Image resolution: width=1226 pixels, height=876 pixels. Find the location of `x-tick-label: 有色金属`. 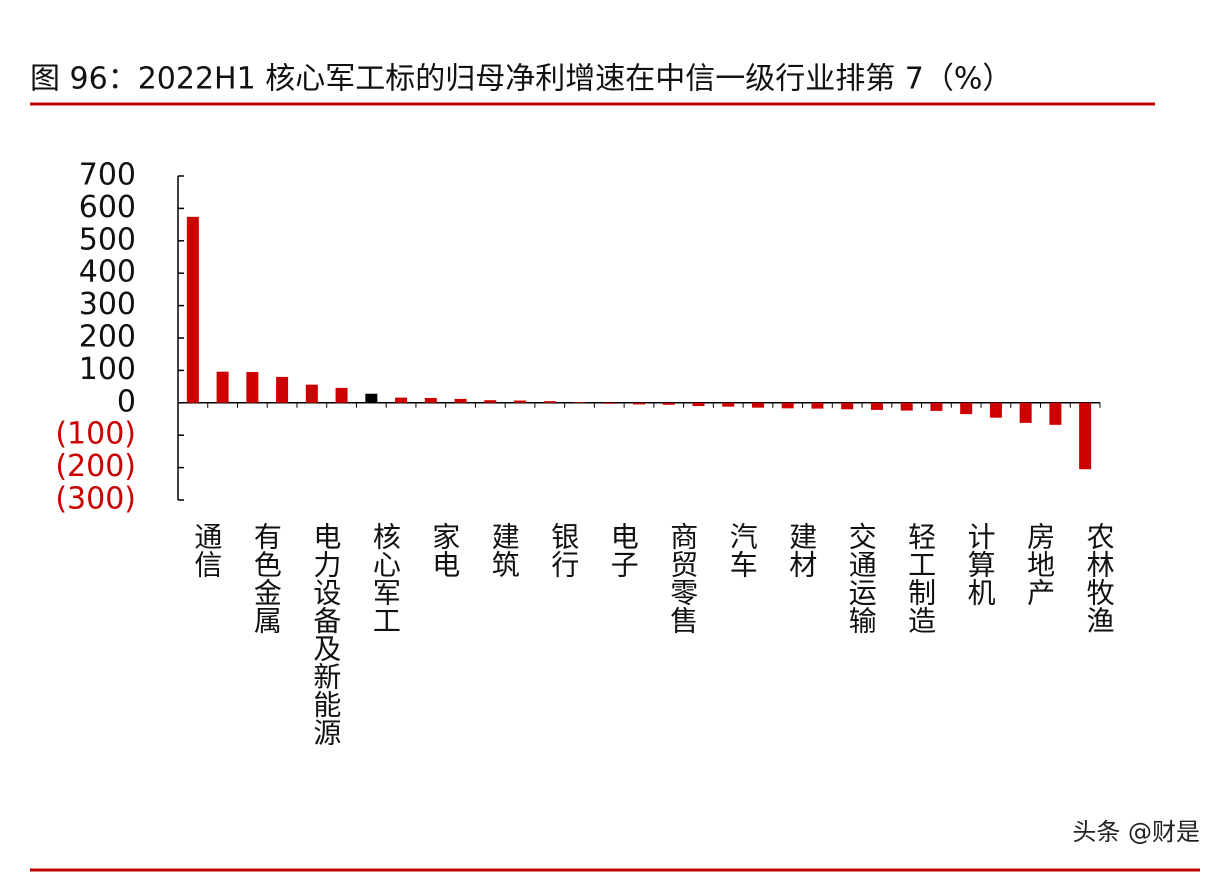

x-tick-label: 有色金属 is located at coordinates (266, 578).